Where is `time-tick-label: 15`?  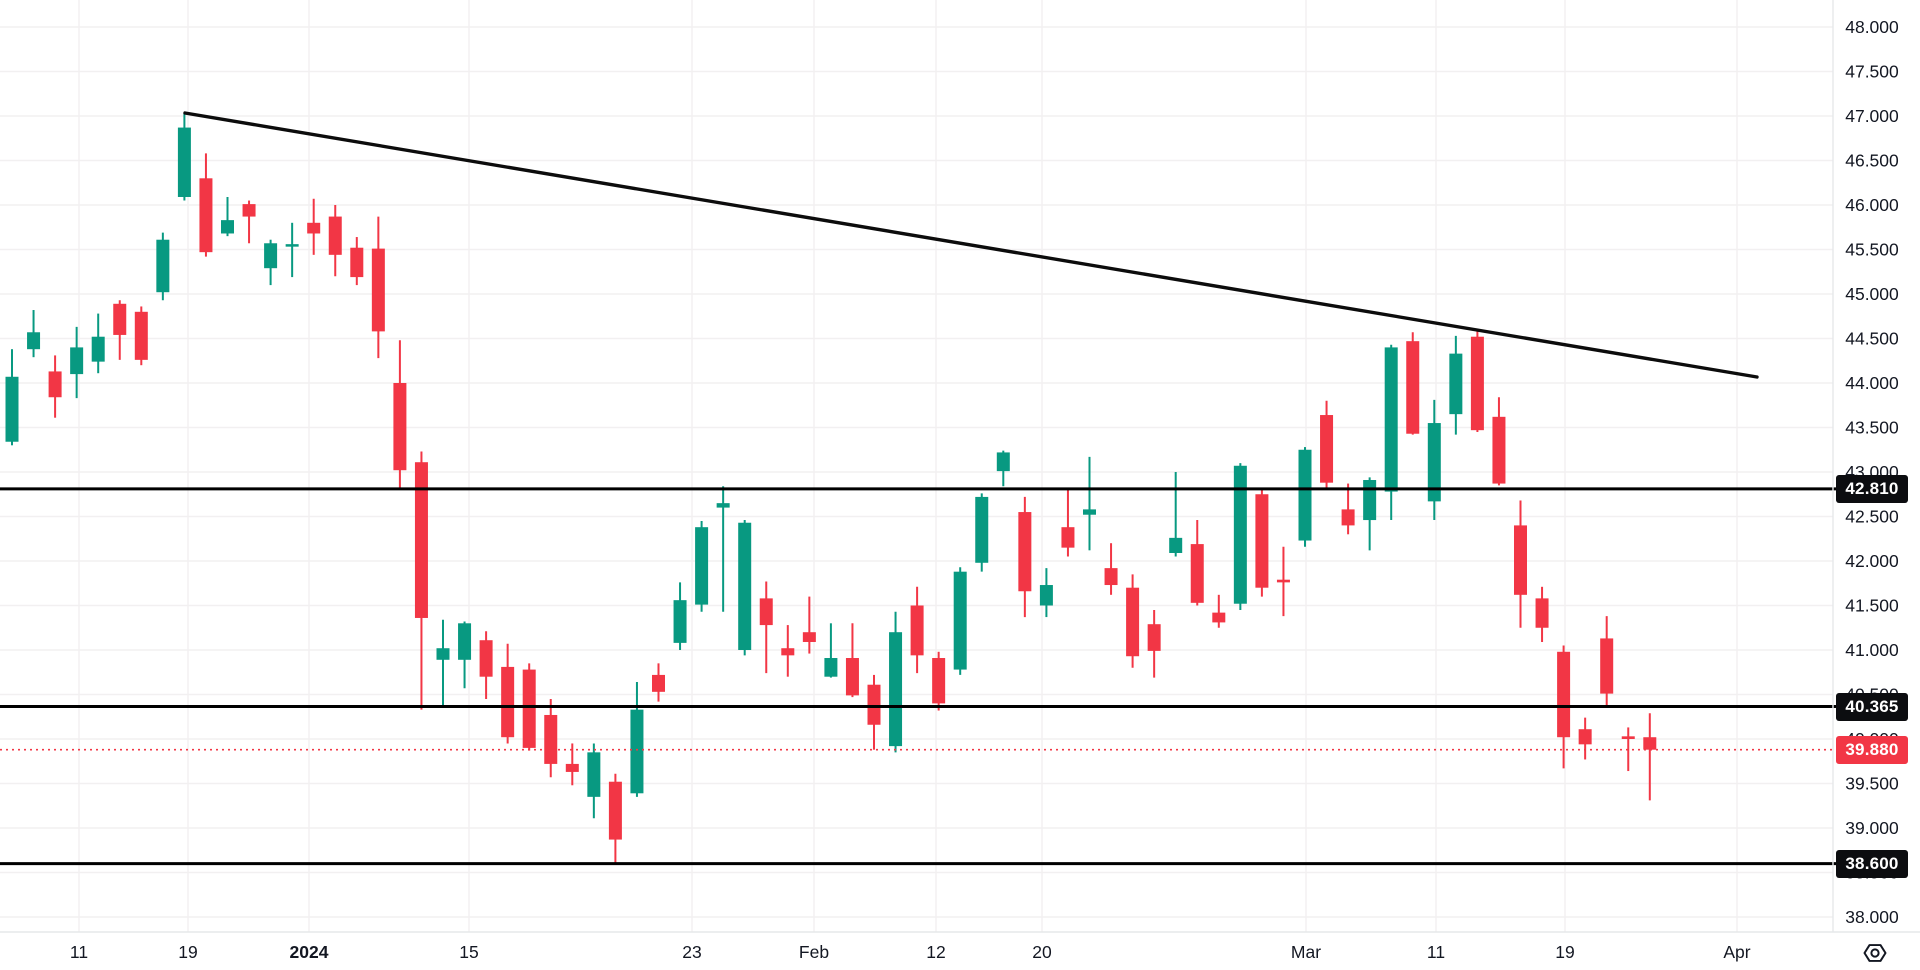 time-tick-label: 15 is located at coordinates (468, 952).